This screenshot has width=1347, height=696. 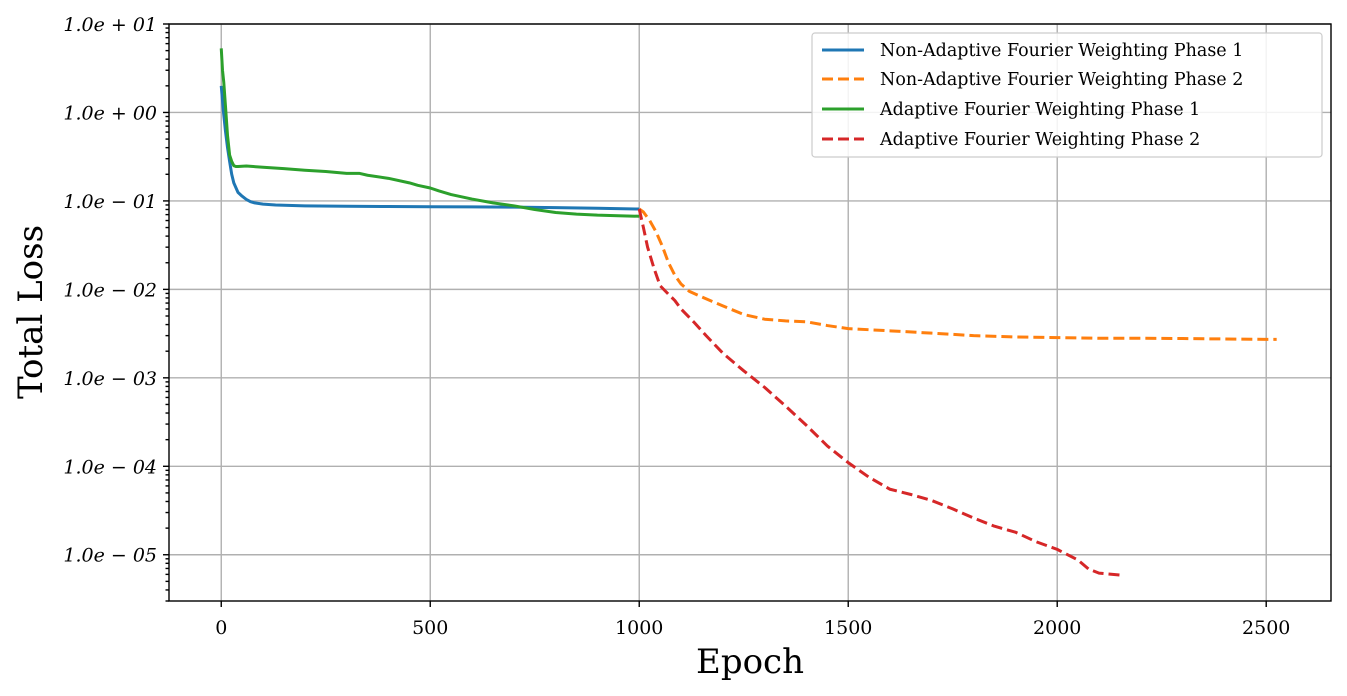 I want to click on y-axis-label: Total Loss, so click(x=31, y=312).